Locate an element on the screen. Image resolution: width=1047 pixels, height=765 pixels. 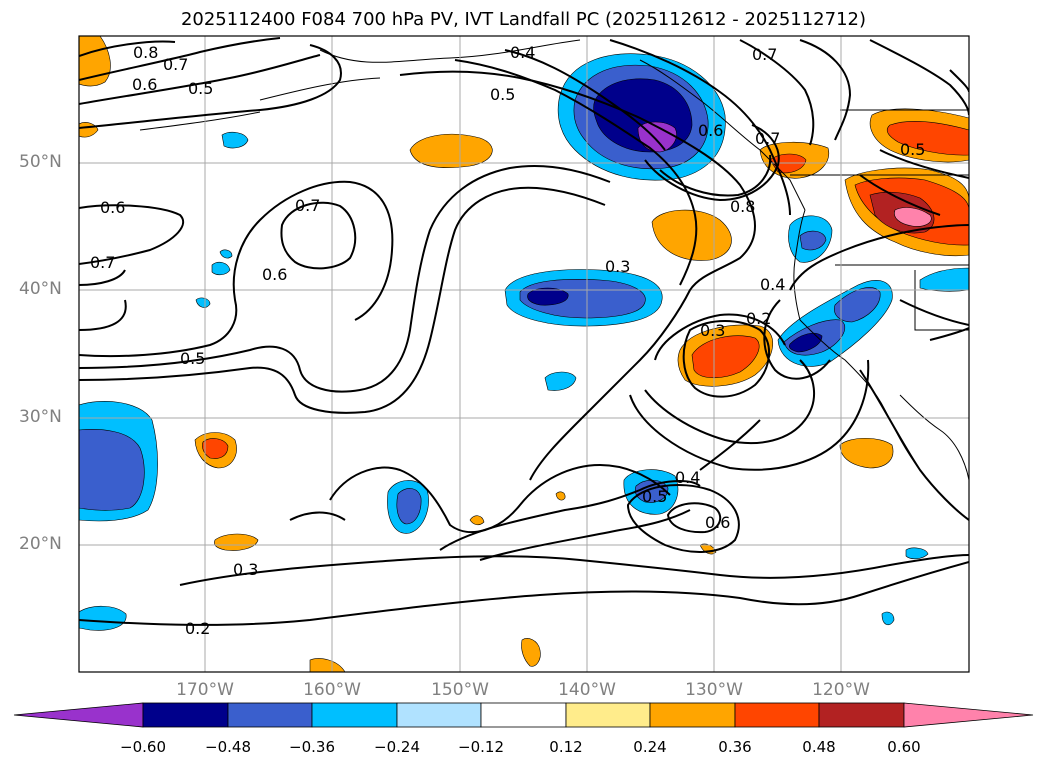
colorbar-tick-label: −0.36 is located at coordinates (312, 747).